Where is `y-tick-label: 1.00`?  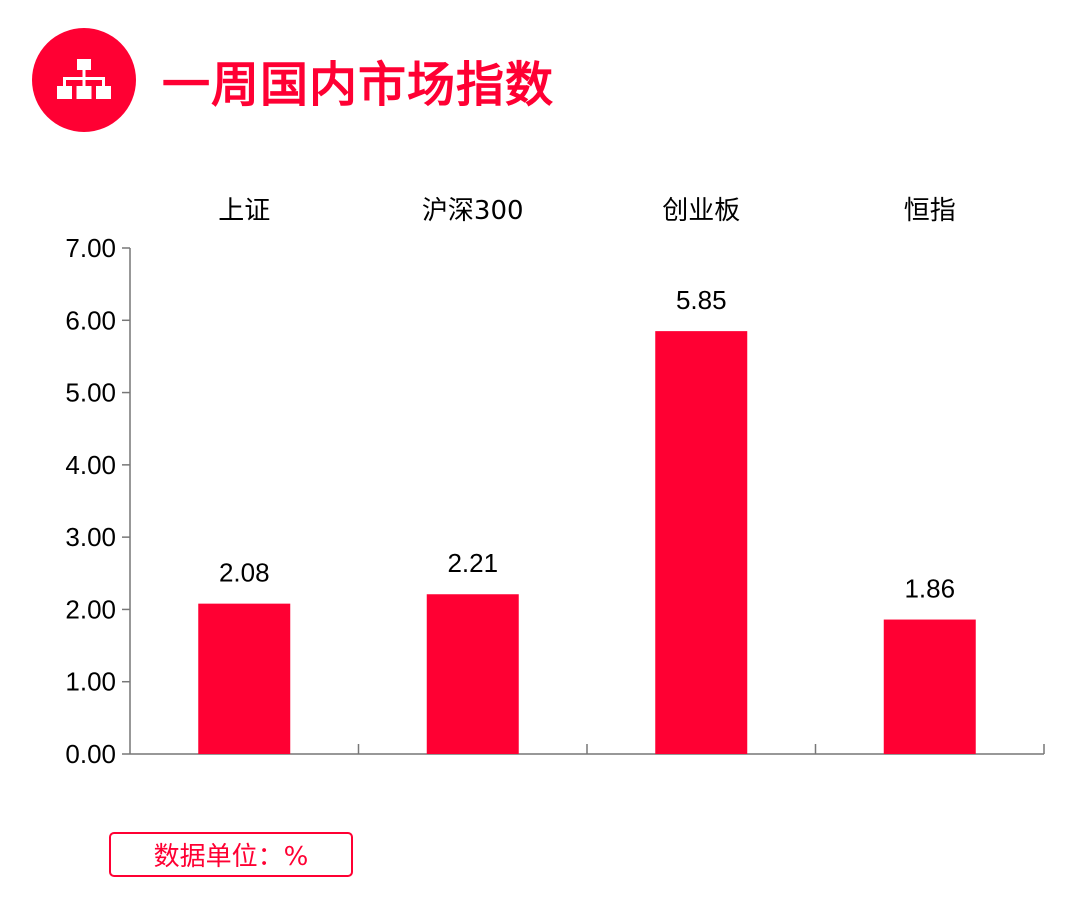
y-tick-label: 1.00 is located at coordinates (90, 682).